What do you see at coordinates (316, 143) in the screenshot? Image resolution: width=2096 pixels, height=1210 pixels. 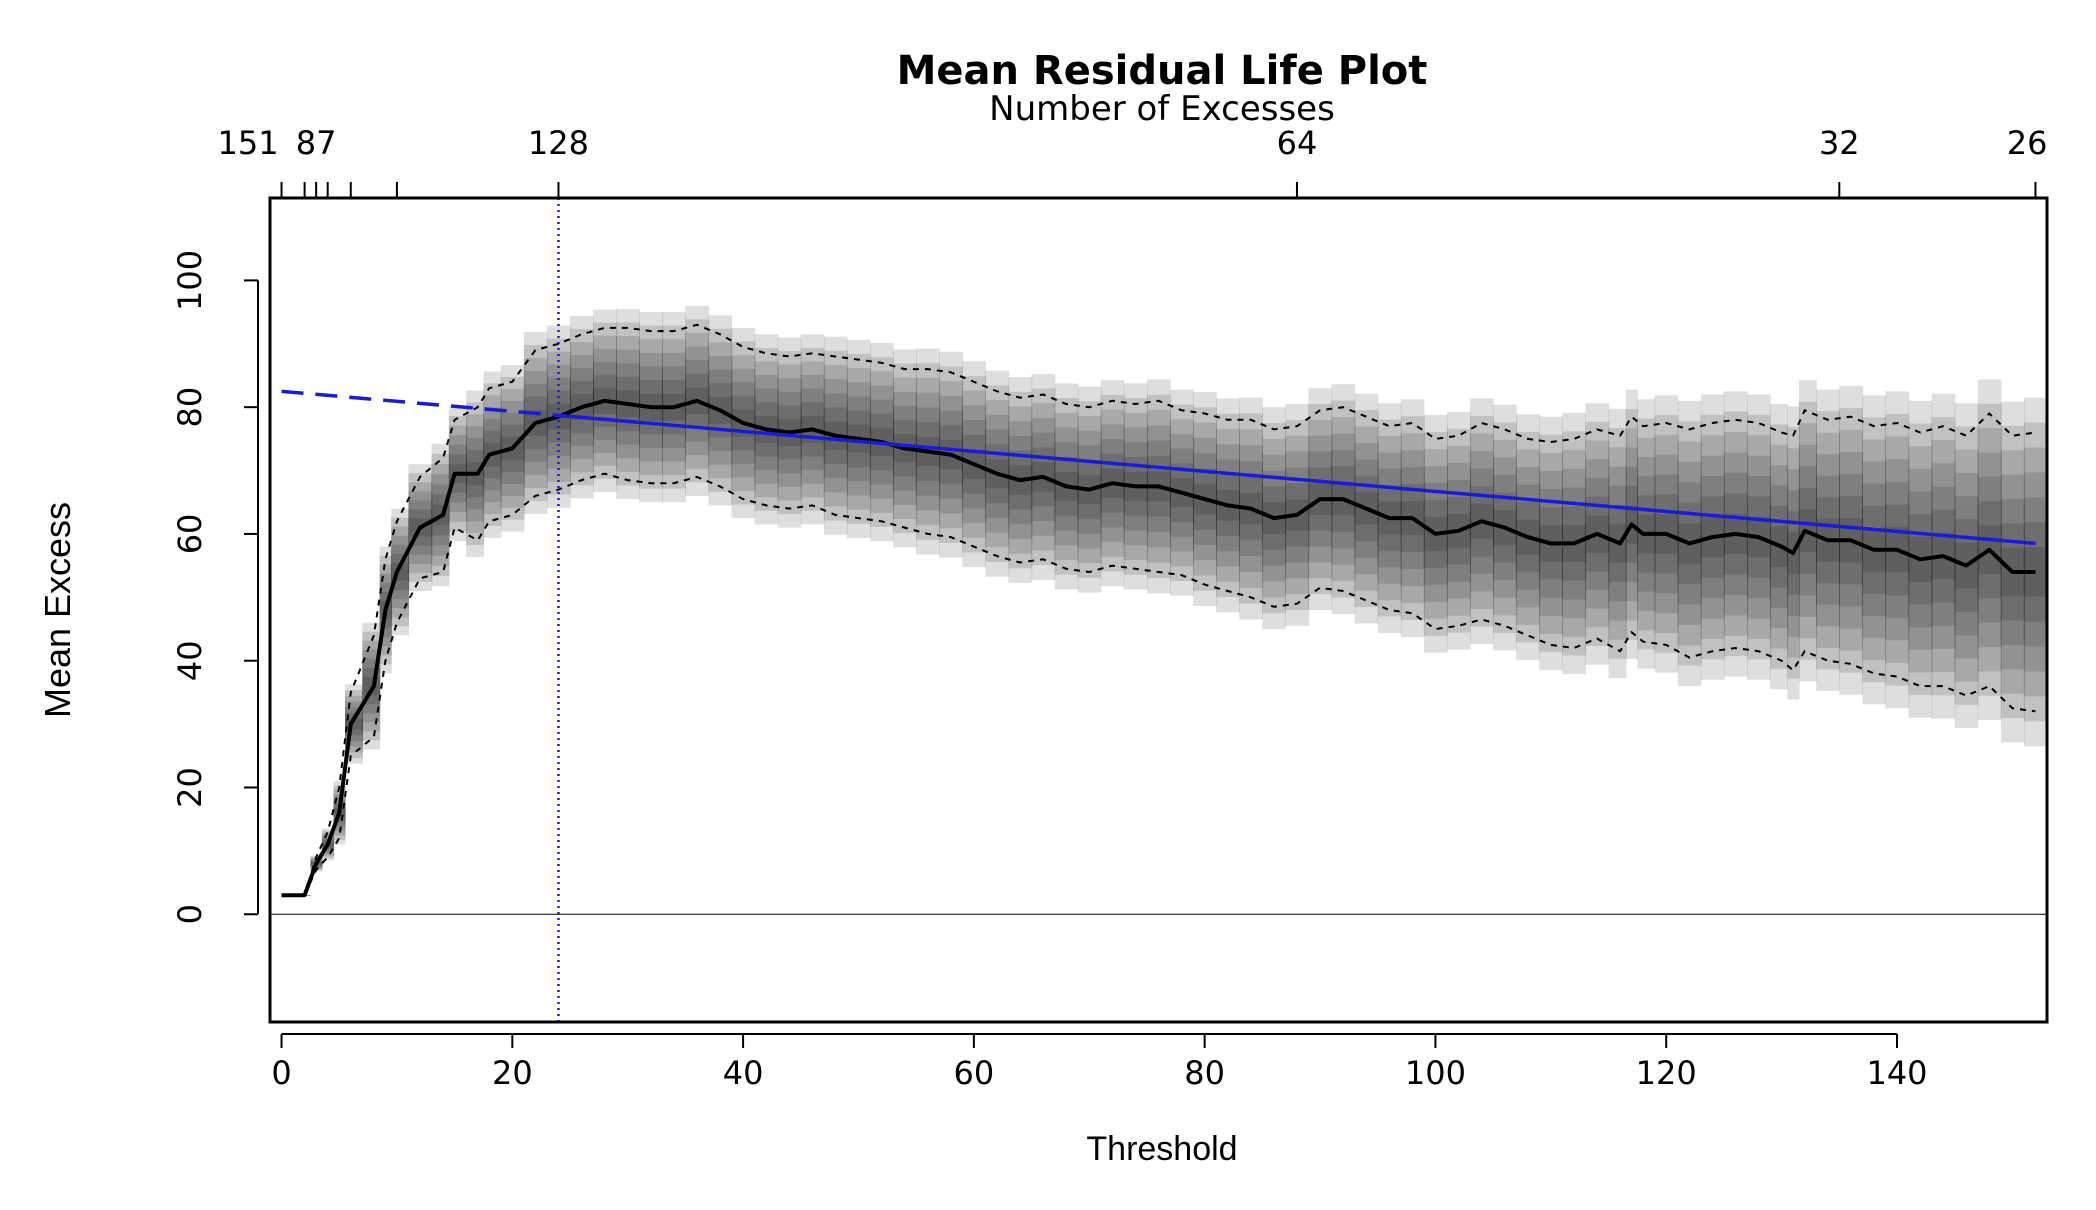 I see `top-tick-label: 87` at bounding box center [316, 143].